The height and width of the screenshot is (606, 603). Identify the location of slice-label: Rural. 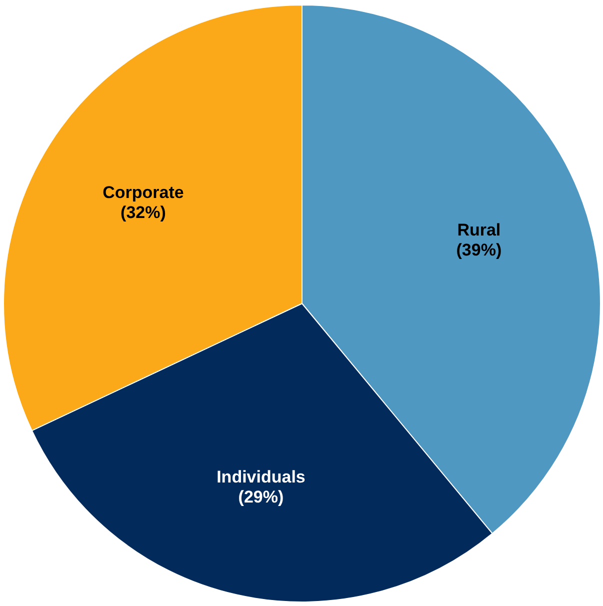
(479, 230).